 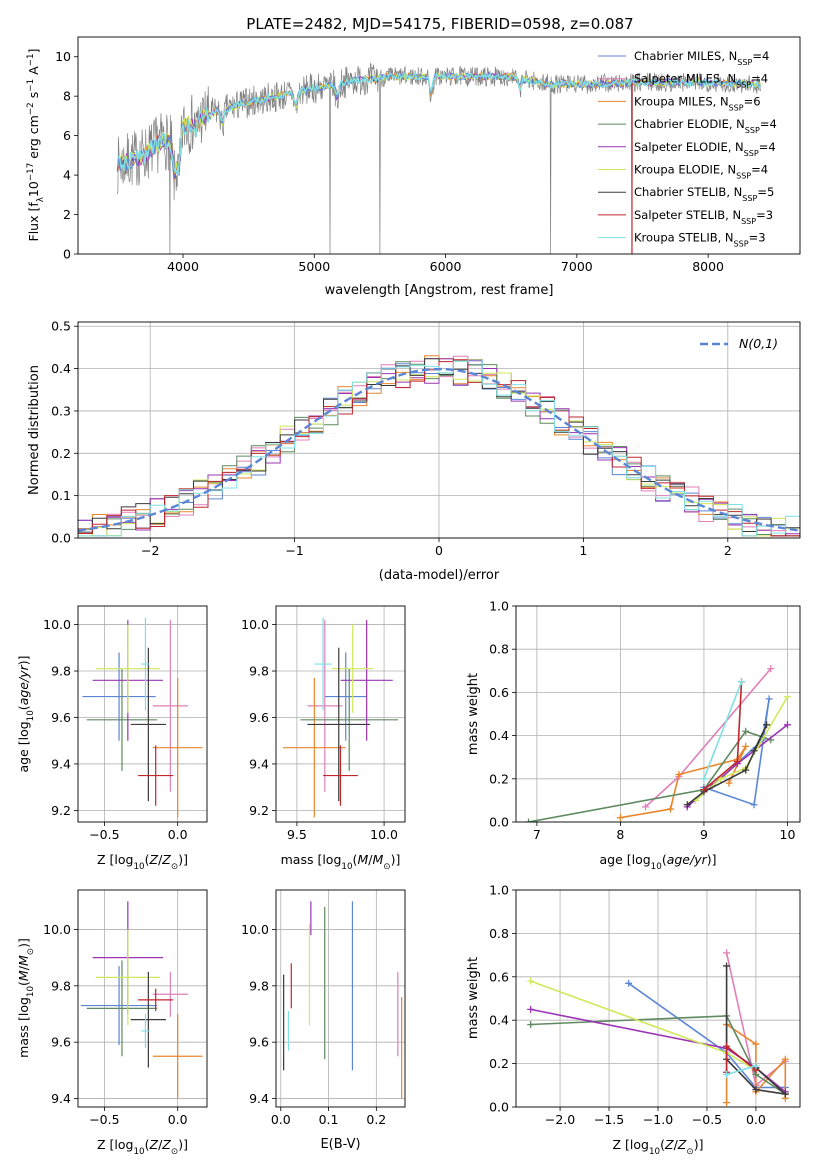 I want to click on x-tick-label: 2, so click(x=728, y=550).